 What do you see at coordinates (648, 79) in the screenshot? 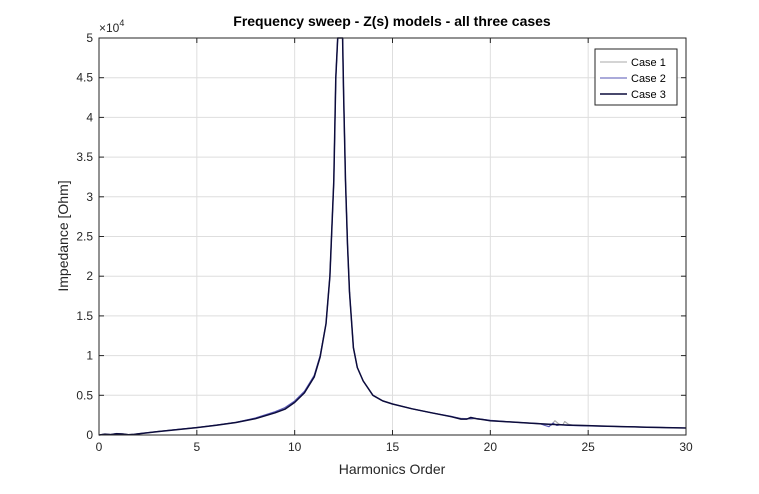
I see `legend-label-2: Case 2` at bounding box center [648, 79].